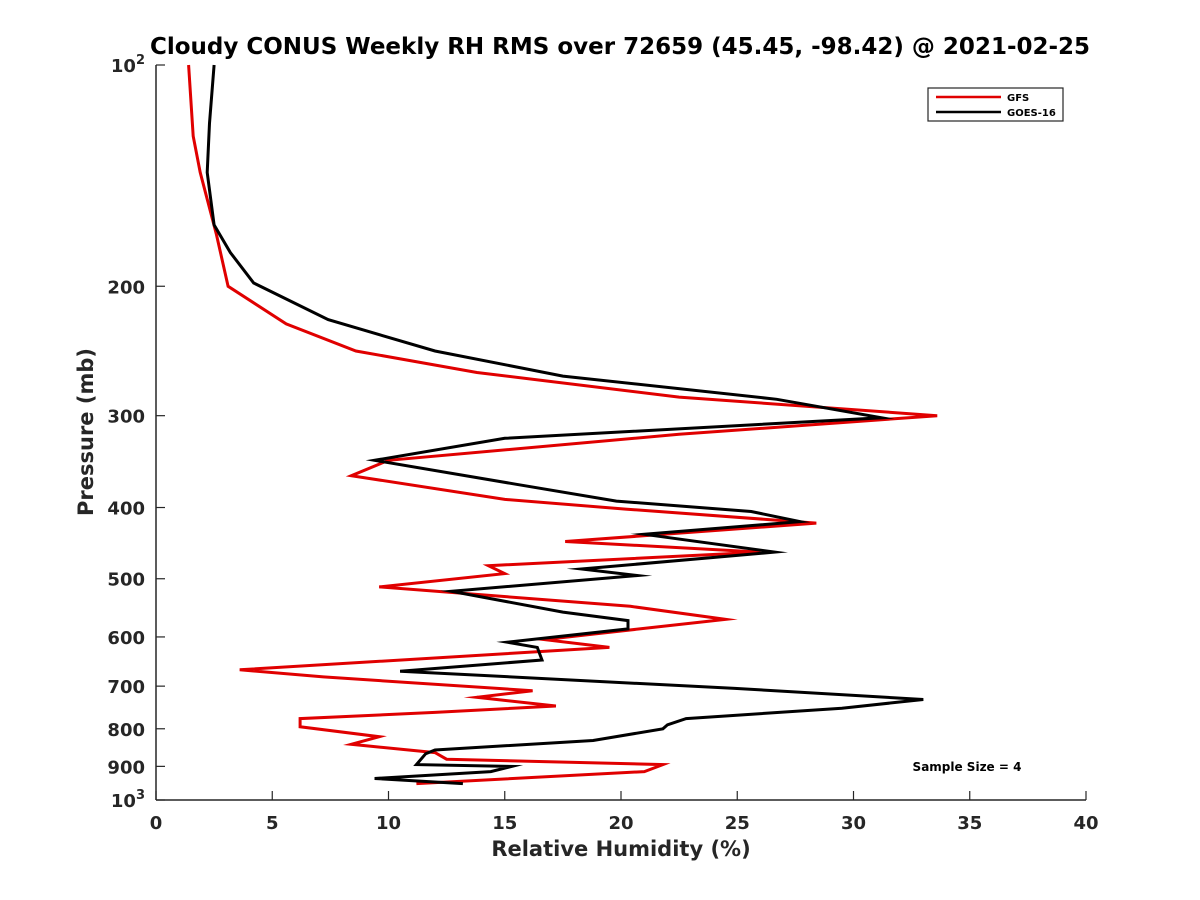  What do you see at coordinates (967, 767) in the screenshot?
I see `sample-size-annotation: Sample Size = 4` at bounding box center [967, 767].